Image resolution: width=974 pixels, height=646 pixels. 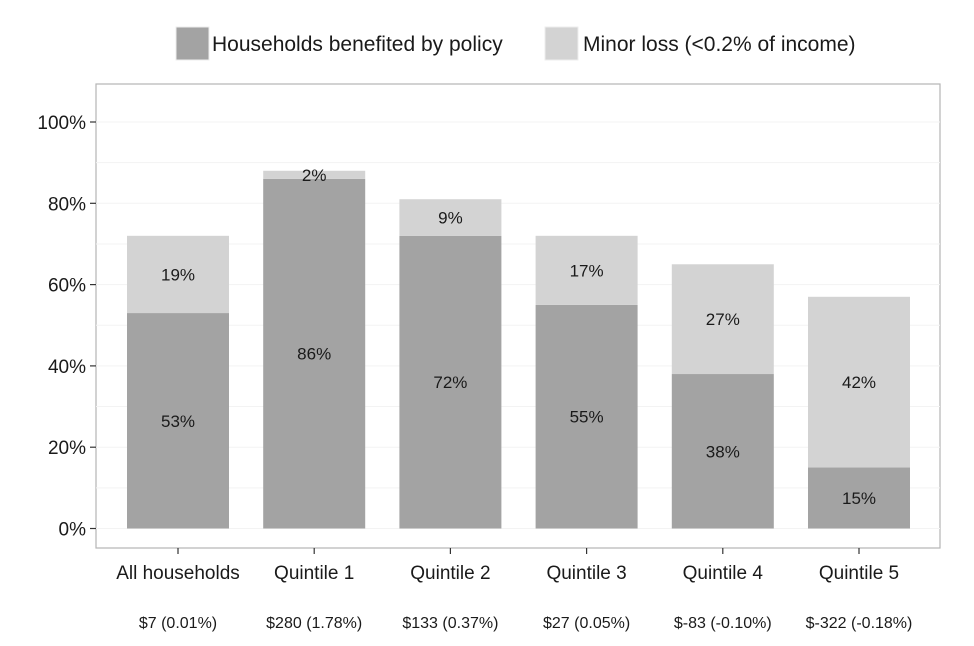 I want to click on x-subtitle-label: $133 (0.37%), so click(x=450, y=623).